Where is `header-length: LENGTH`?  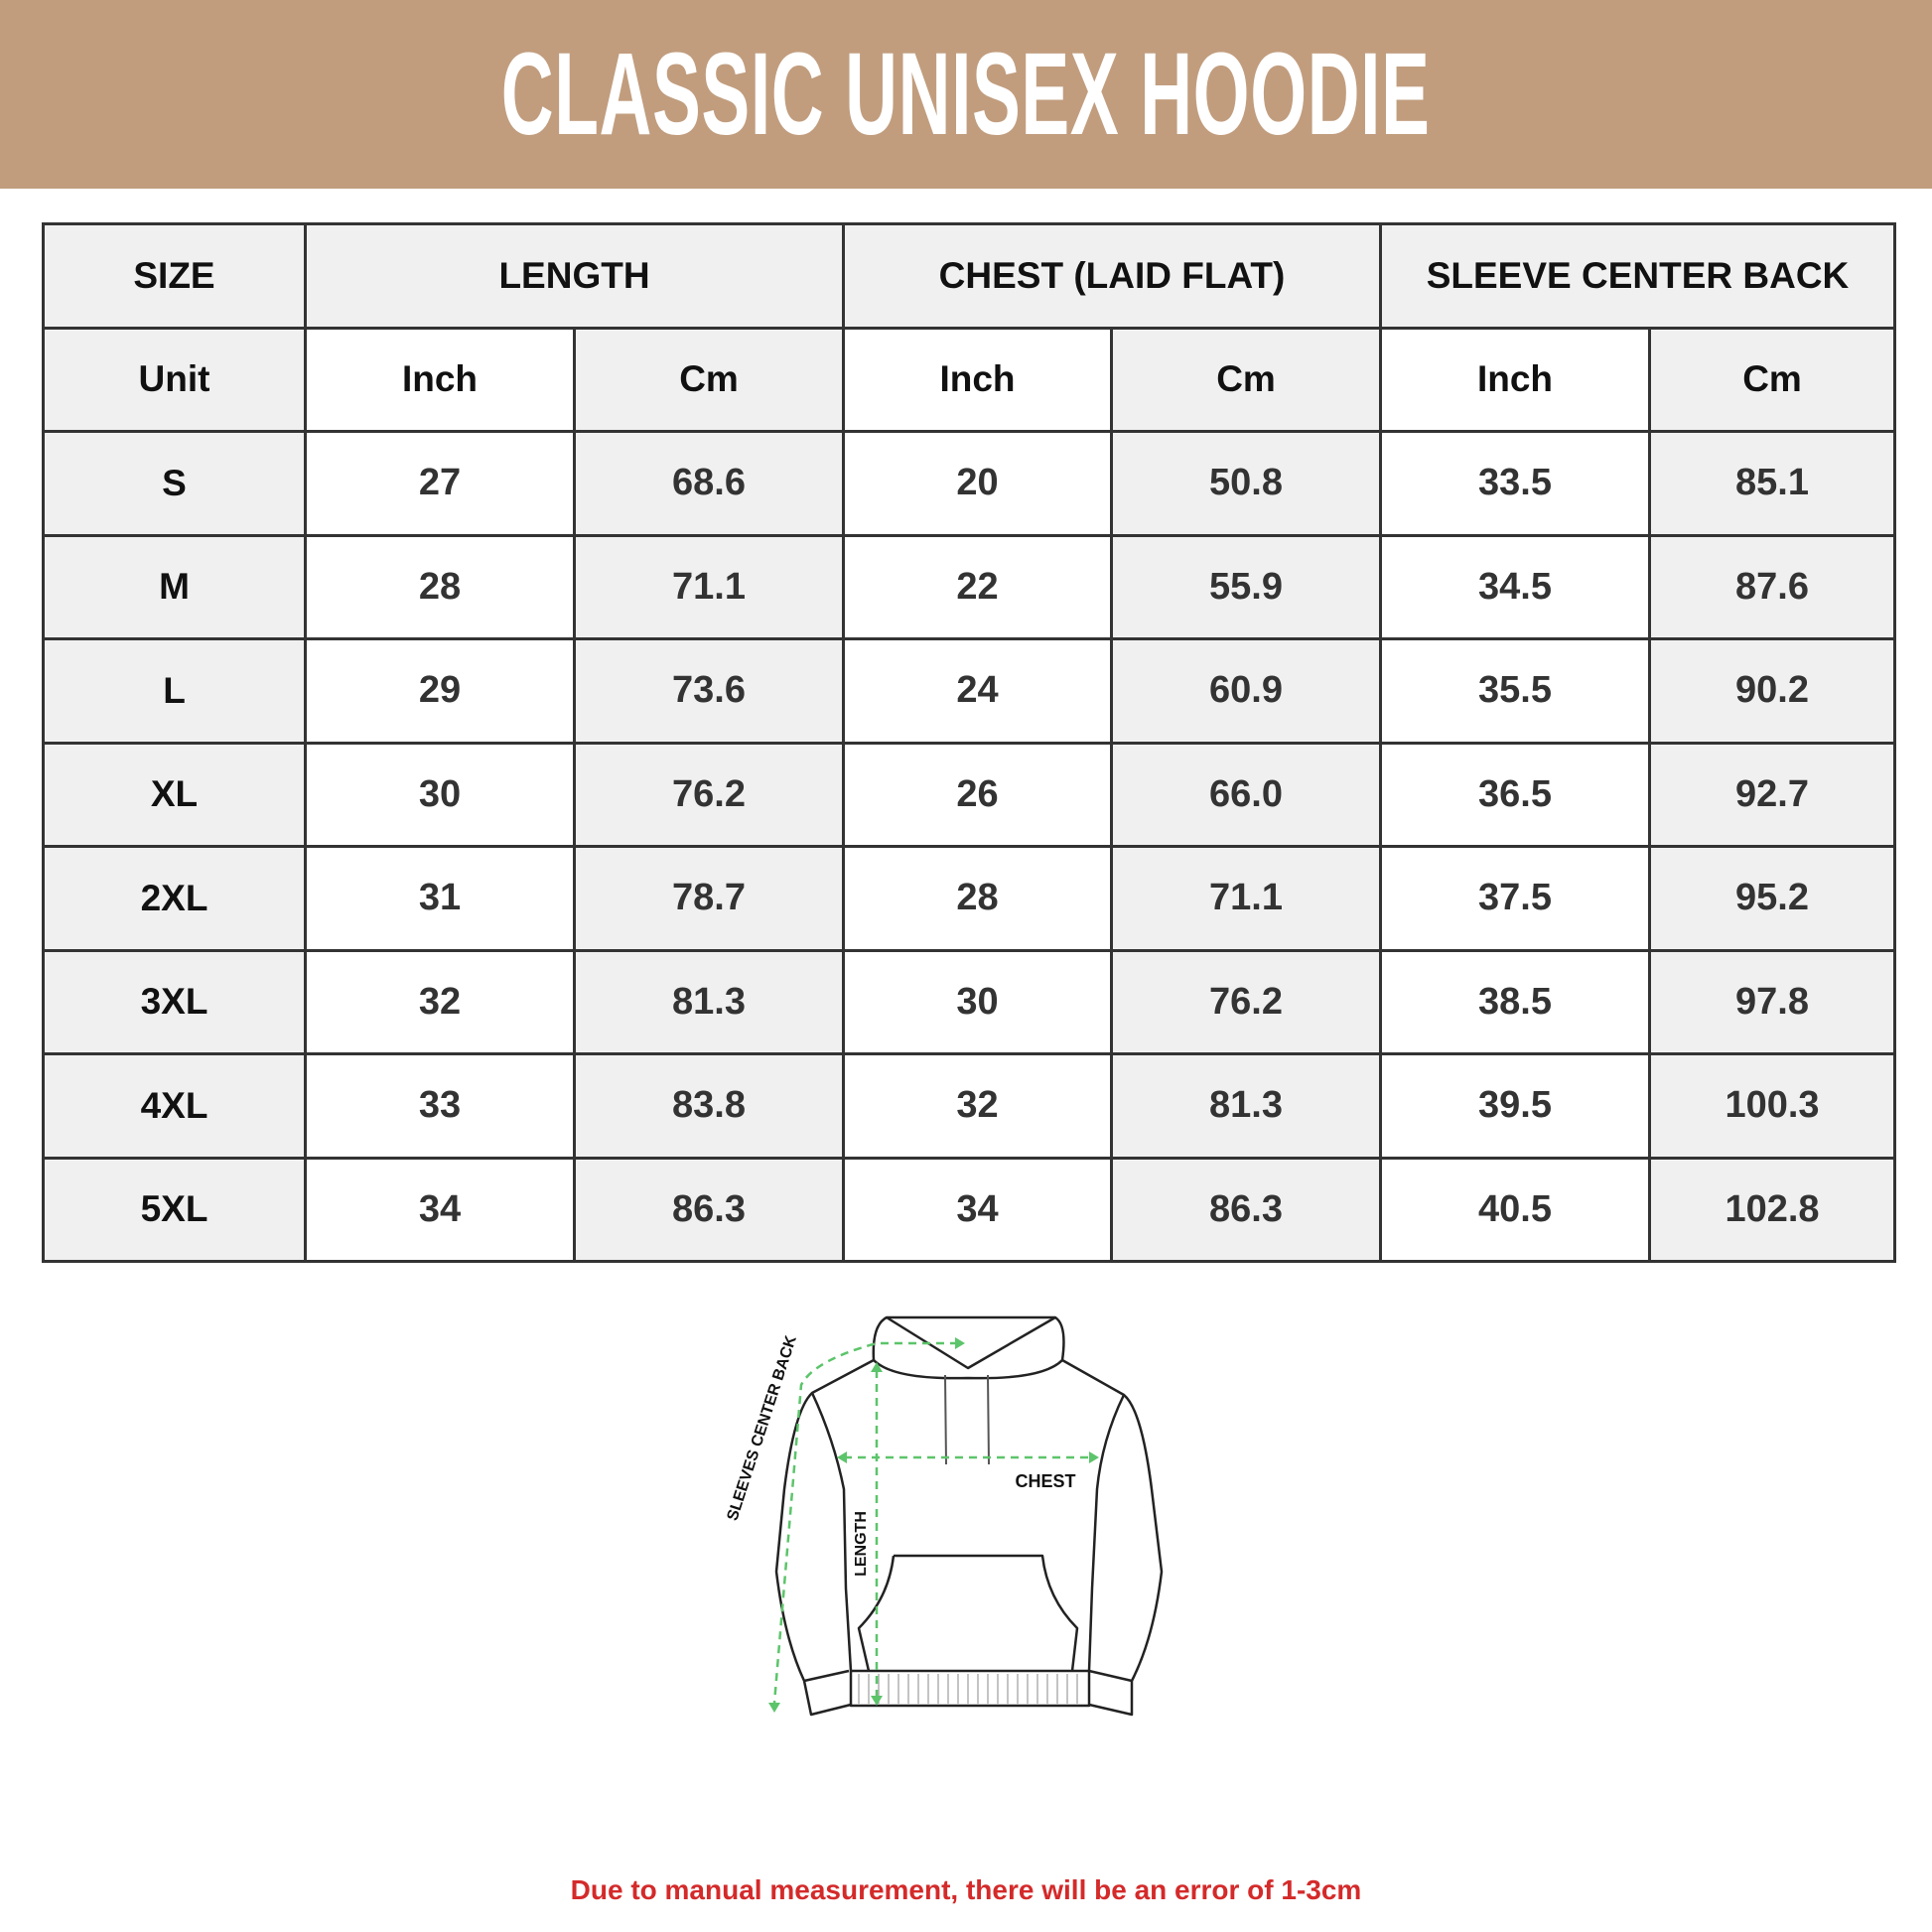 header-length: LENGTH is located at coordinates (574, 276).